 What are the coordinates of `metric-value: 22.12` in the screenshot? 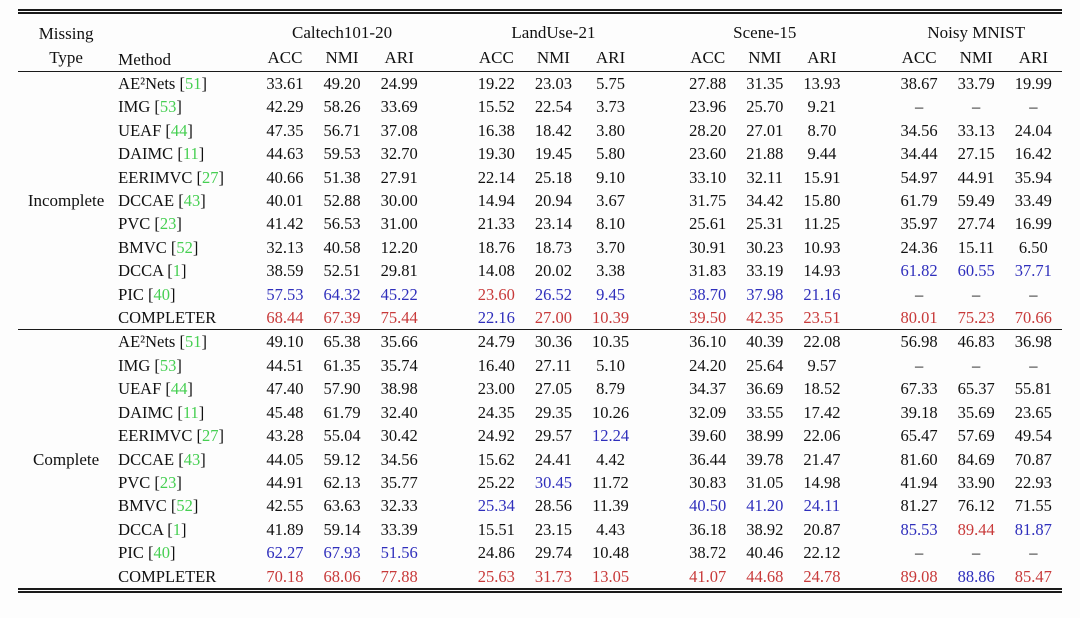 It's located at (822, 553).